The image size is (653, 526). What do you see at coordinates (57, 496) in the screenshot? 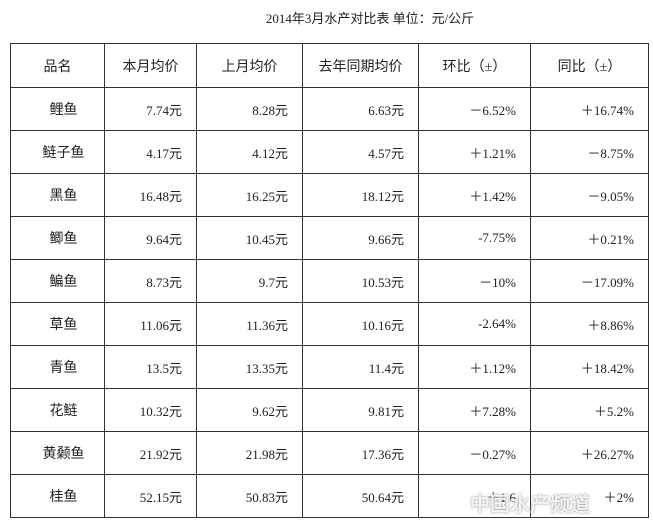
I see `name-cell: 桂鱼` at bounding box center [57, 496].